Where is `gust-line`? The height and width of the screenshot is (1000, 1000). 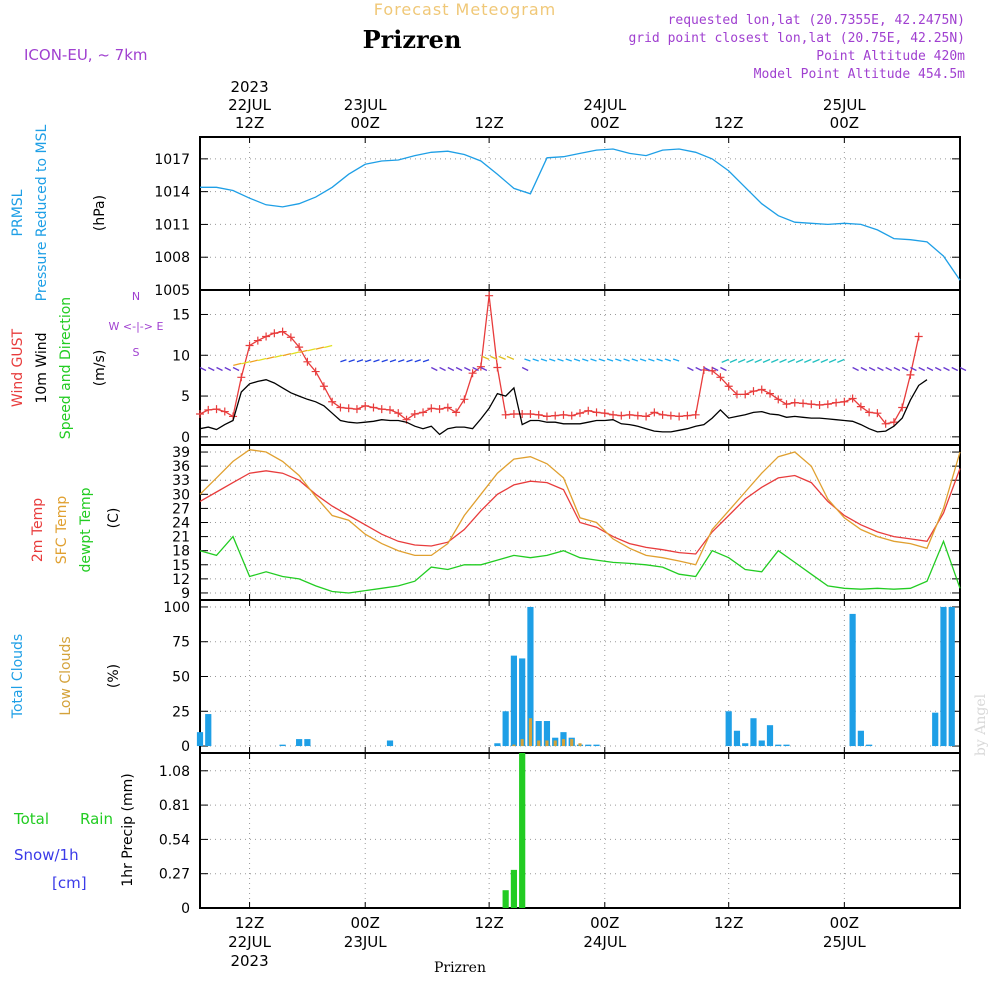
gust-line is located at coordinates (559, 360).